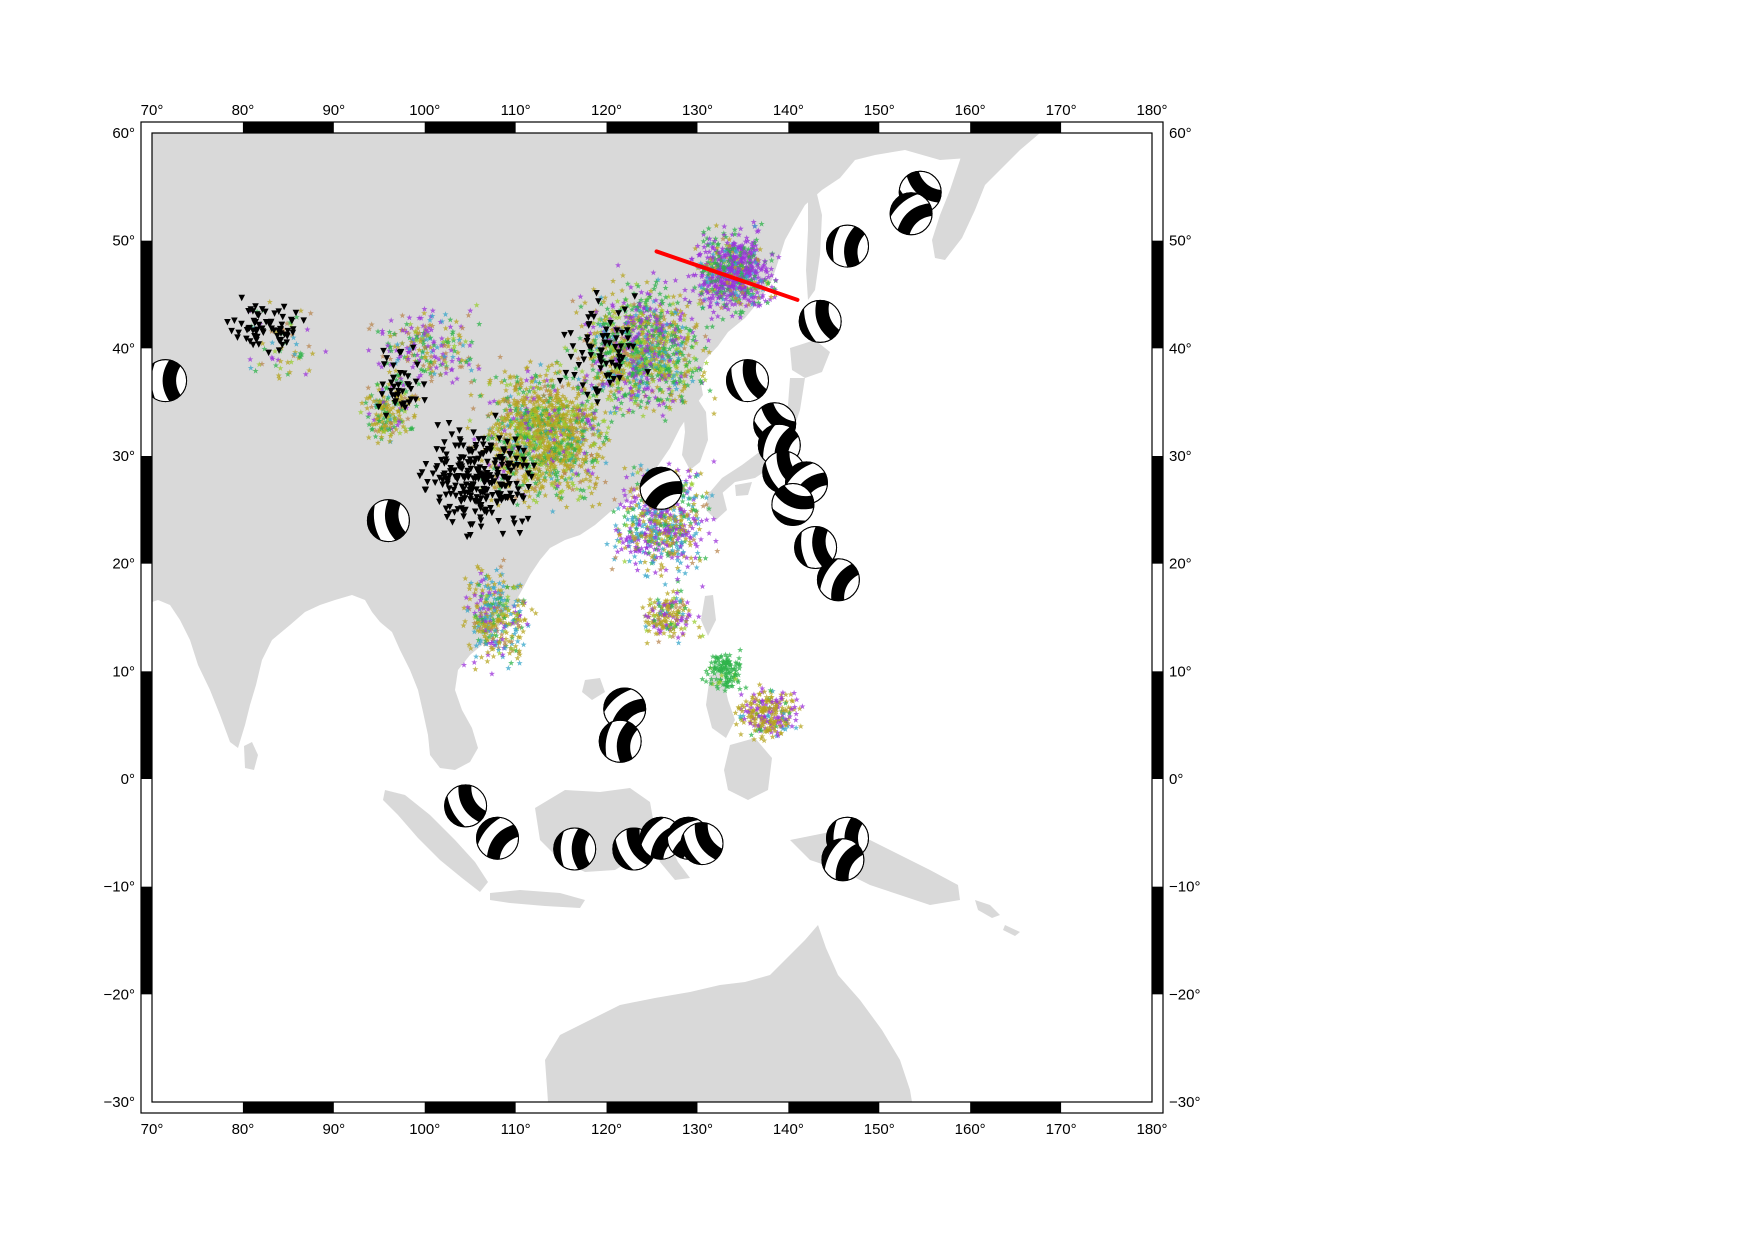 The image size is (1754, 1240). I want to click on event-star-1938, so click(650, 357).